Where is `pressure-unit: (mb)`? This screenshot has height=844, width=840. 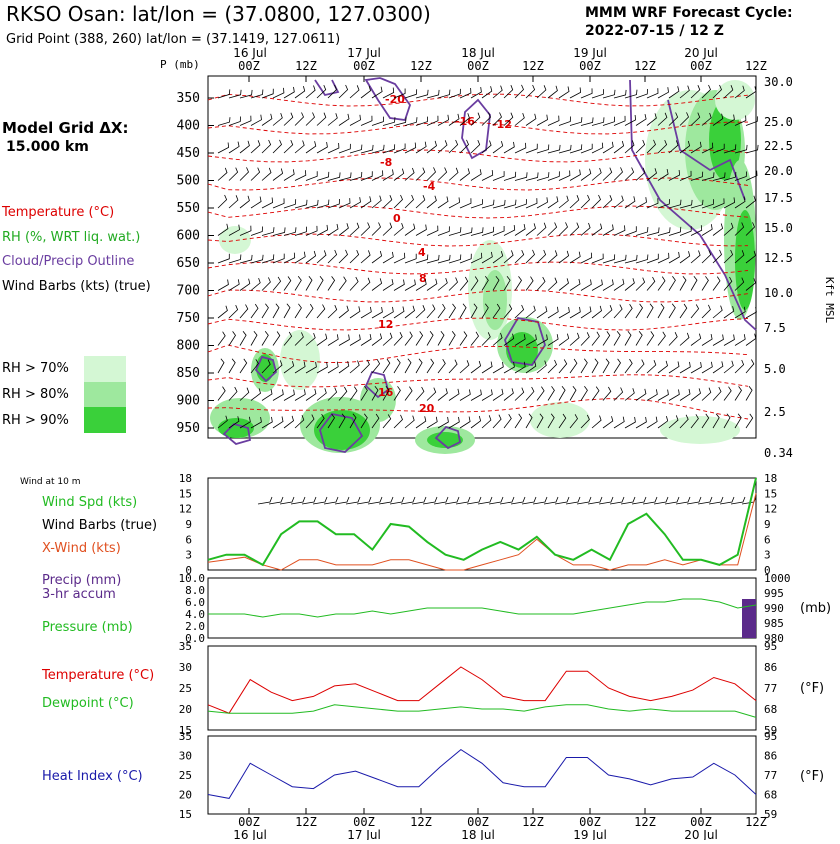
pressure-unit: (mb) is located at coordinates (815, 608).